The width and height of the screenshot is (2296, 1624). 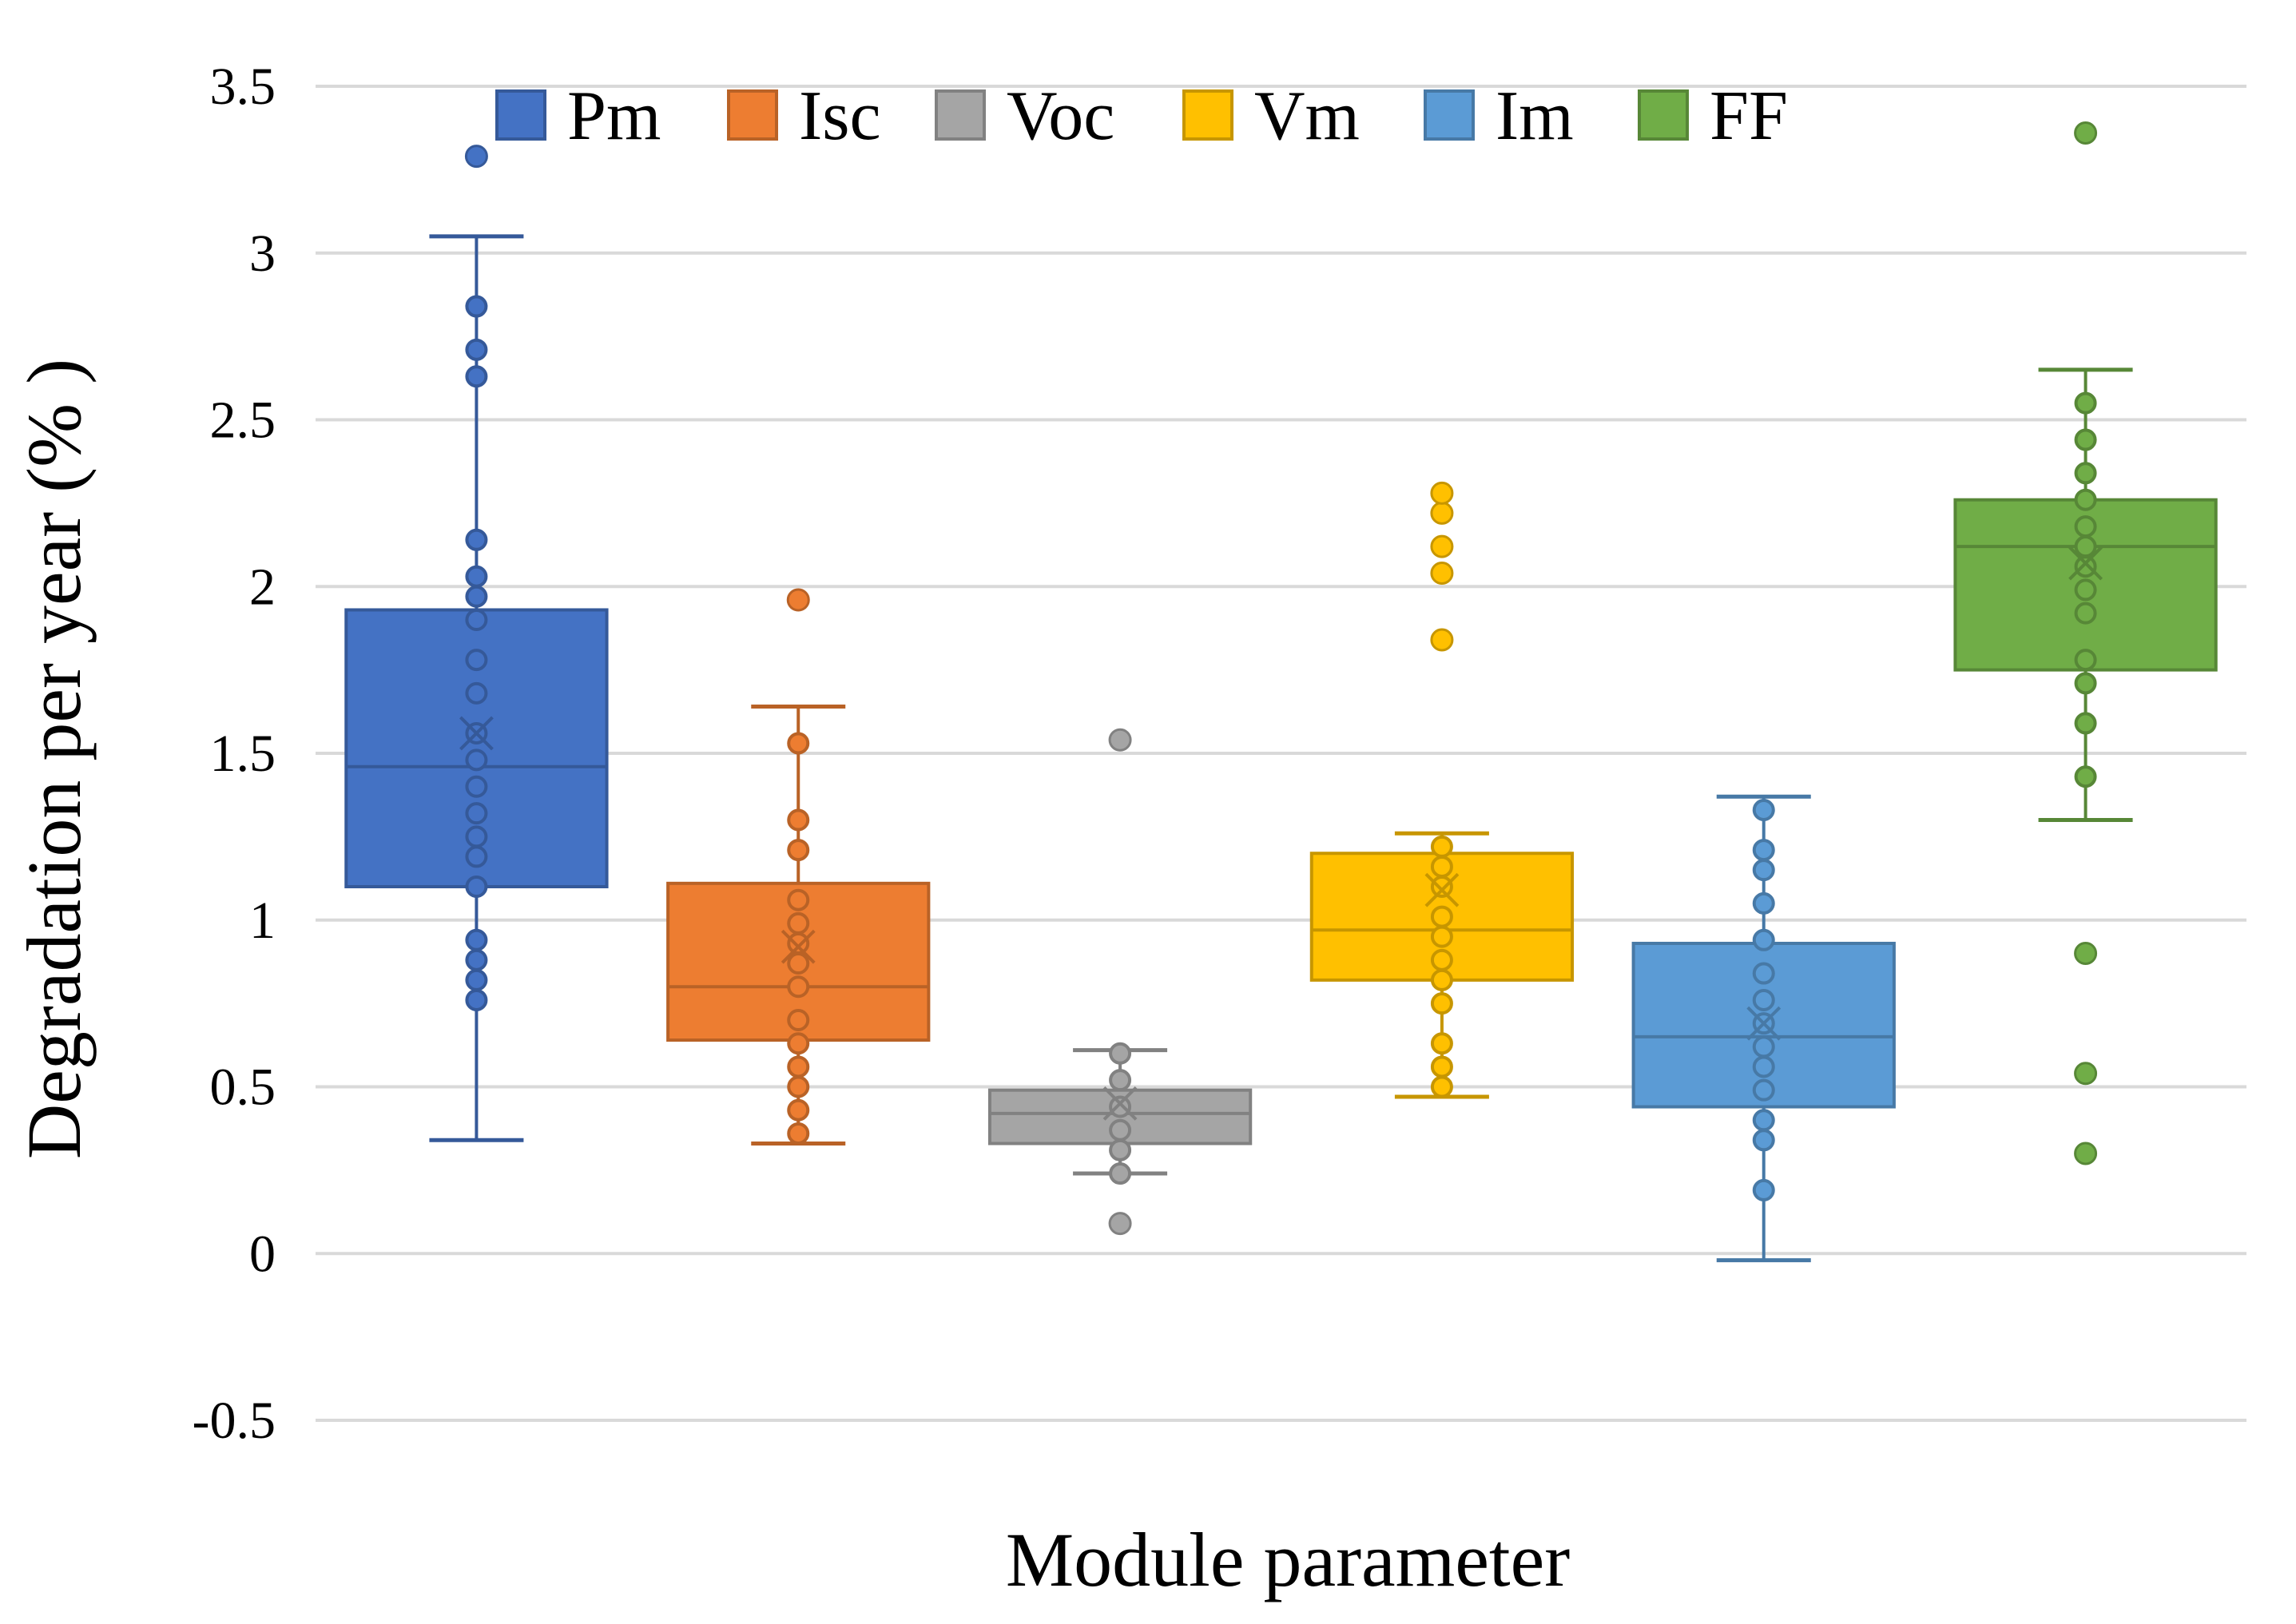 I want to click on y-tick-label: 0.5, so click(x=243, y=1087).